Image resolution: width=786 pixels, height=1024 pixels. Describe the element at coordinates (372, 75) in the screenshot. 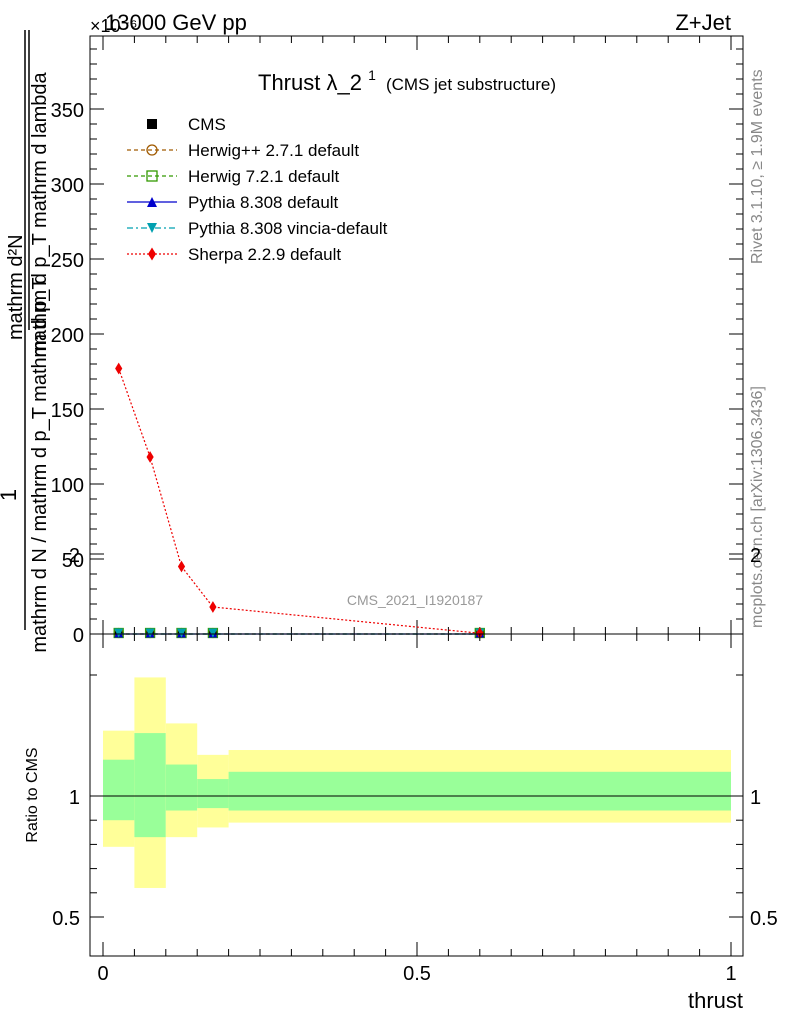

I see `title-sup: 1` at that location.